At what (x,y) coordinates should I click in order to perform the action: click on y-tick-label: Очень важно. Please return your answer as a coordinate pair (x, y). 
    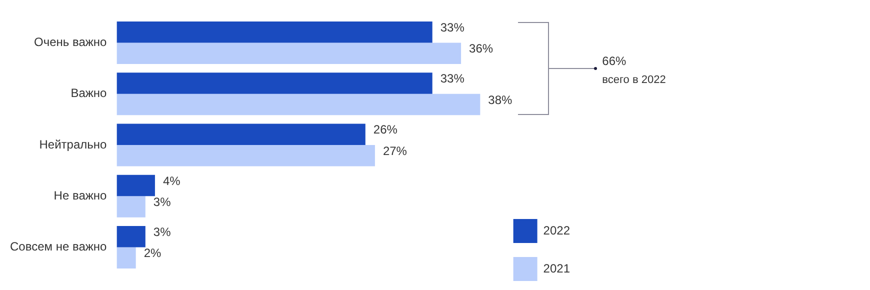
    Looking at the image, I should click on (71, 42).